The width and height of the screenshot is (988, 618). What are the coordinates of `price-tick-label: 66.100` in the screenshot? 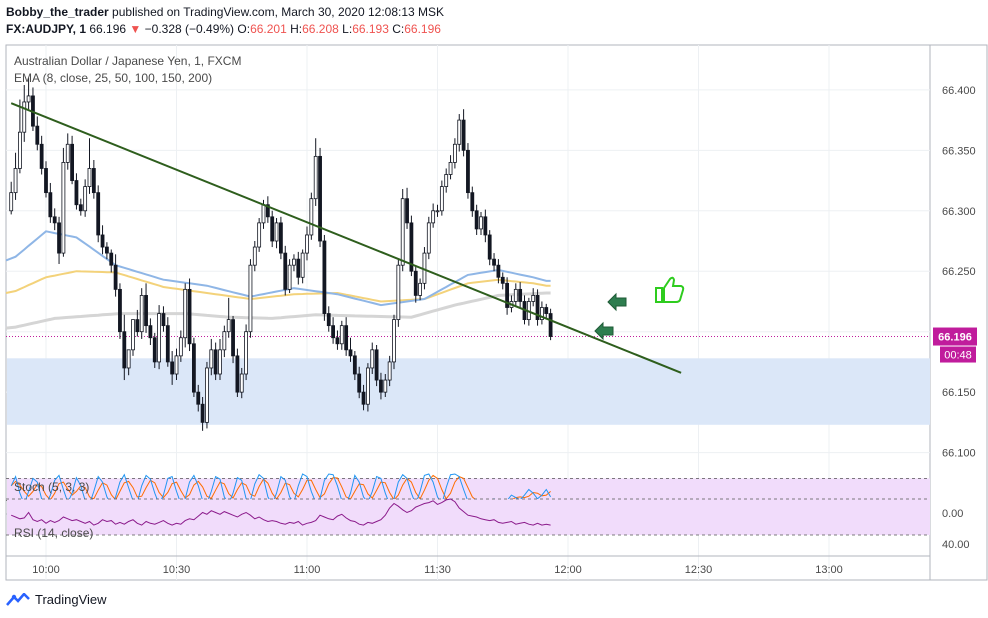 It's located at (959, 454).